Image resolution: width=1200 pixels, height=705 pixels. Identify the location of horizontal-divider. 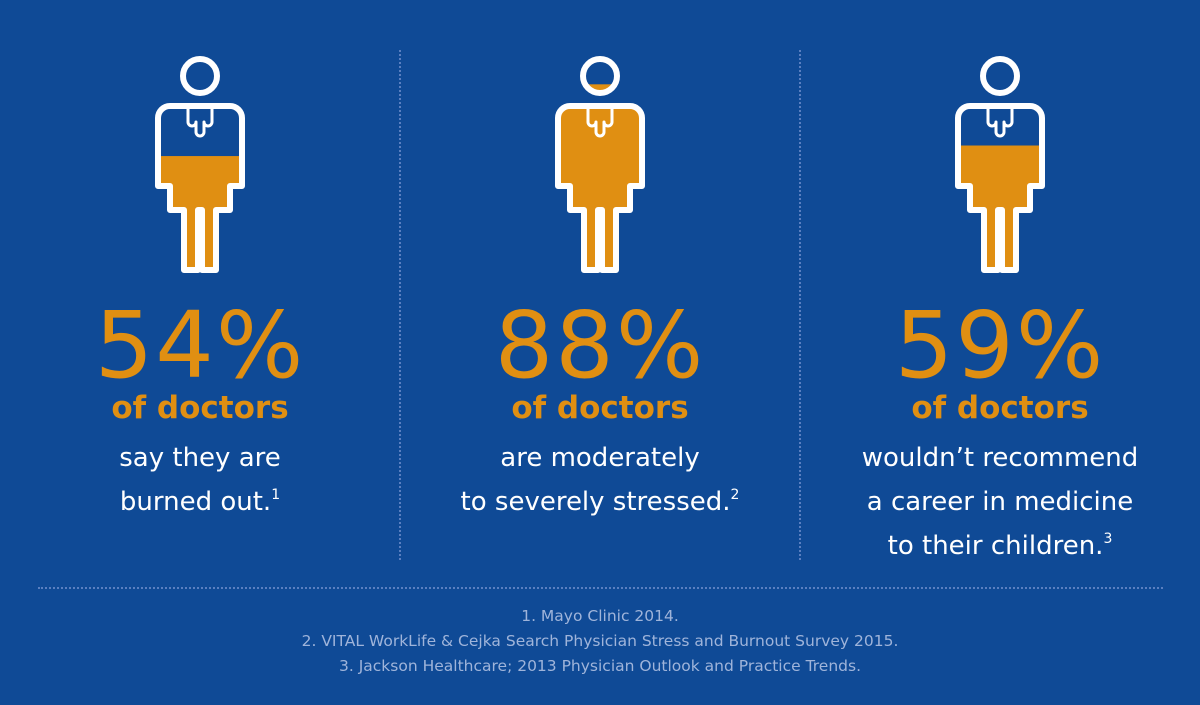
(600, 588).